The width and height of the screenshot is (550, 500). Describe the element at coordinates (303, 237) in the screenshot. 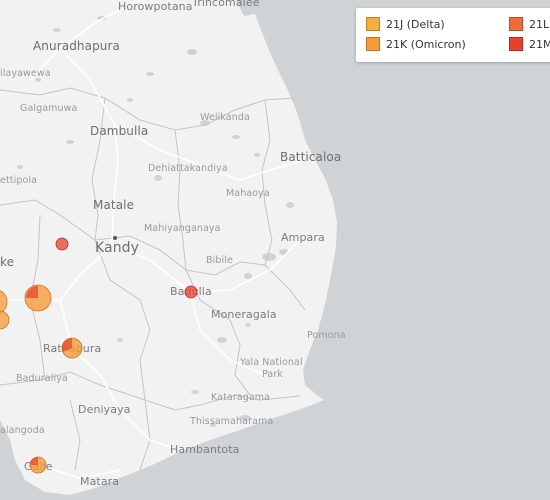

I see `place-label: Ampara` at that location.